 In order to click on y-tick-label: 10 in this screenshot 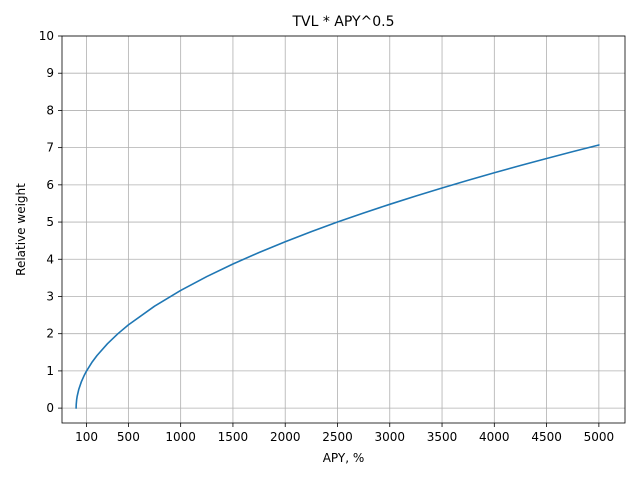, I will do `click(46, 36)`.